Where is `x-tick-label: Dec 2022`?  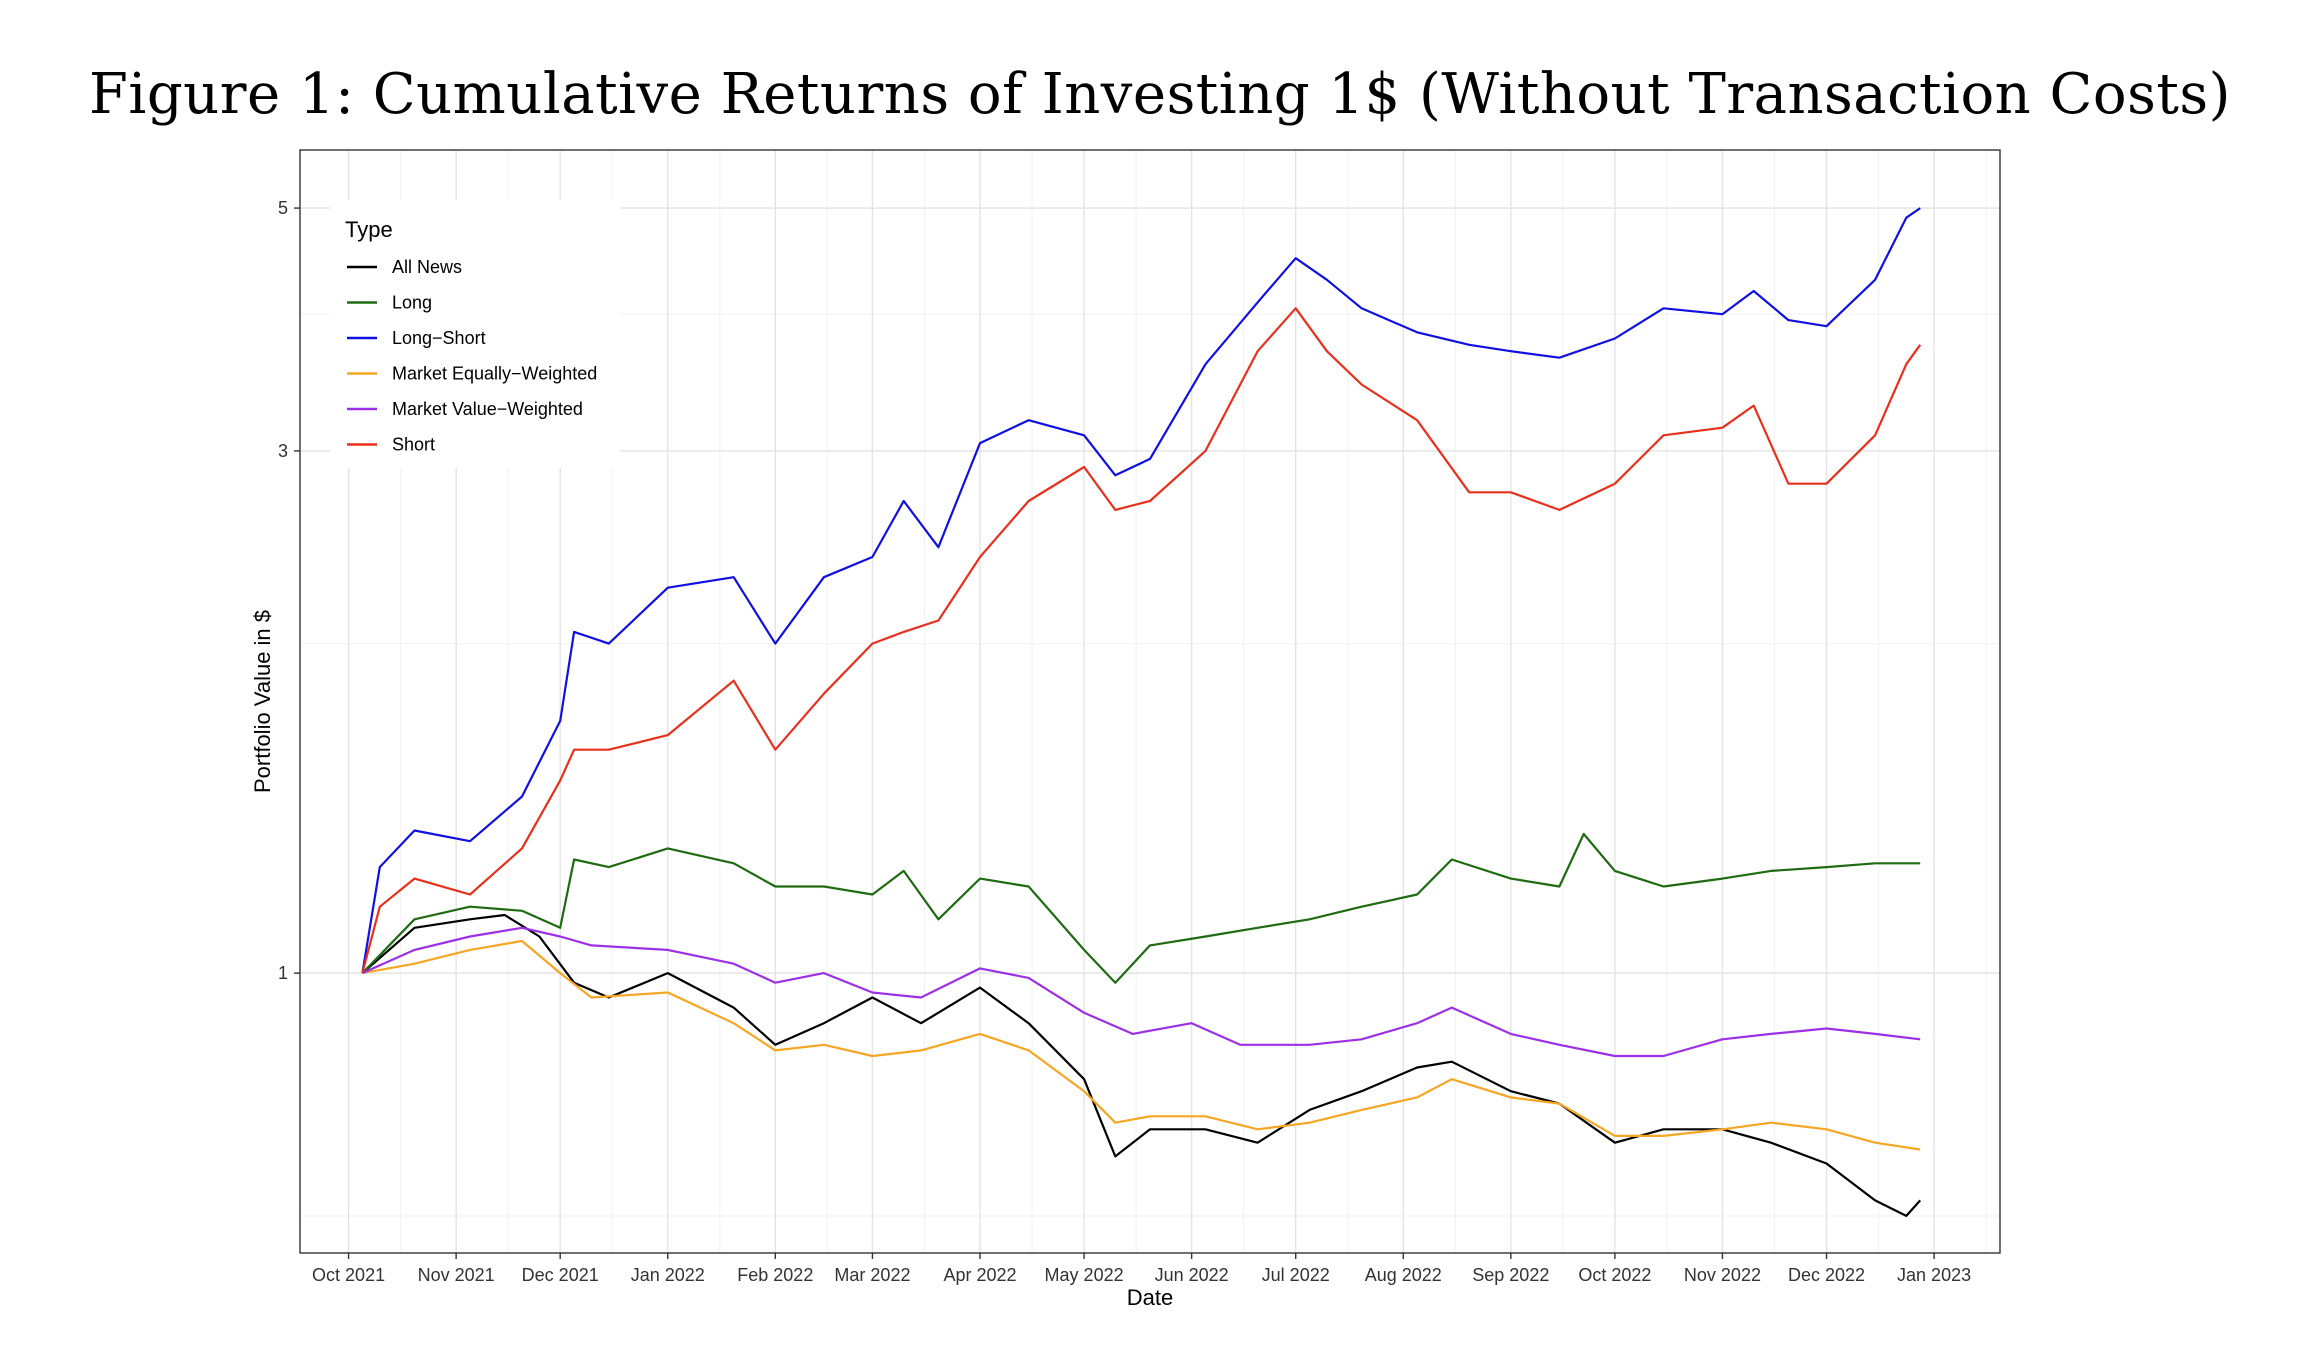 x-tick-label: Dec 2022 is located at coordinates (1826, 1275).